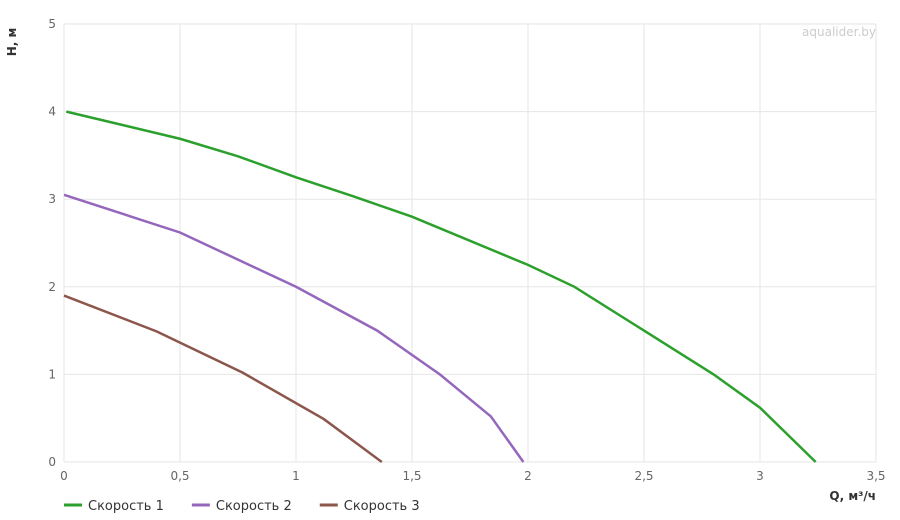 Image resolution: width=900 pixels, height=520 pixels. What do you see at coordinates (528, 476) in the screenshot?
I see `x-tick-label: 2` at bounding box center [528, 476].